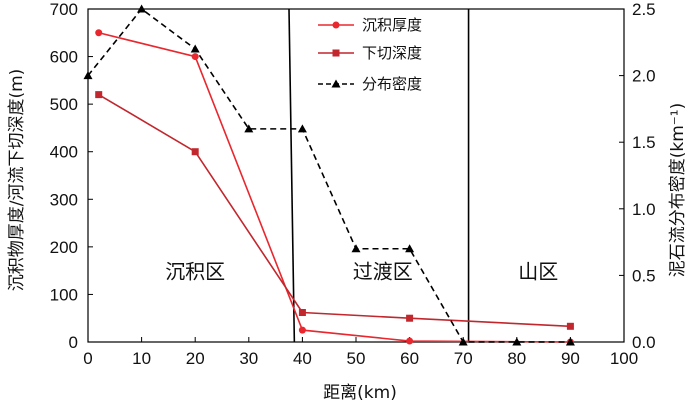 This screenshot has width=700, height=410. Describe the element at coordinates (644, 342) in the screenshot. I see `y-right-tick-label: 0.0` at that location.